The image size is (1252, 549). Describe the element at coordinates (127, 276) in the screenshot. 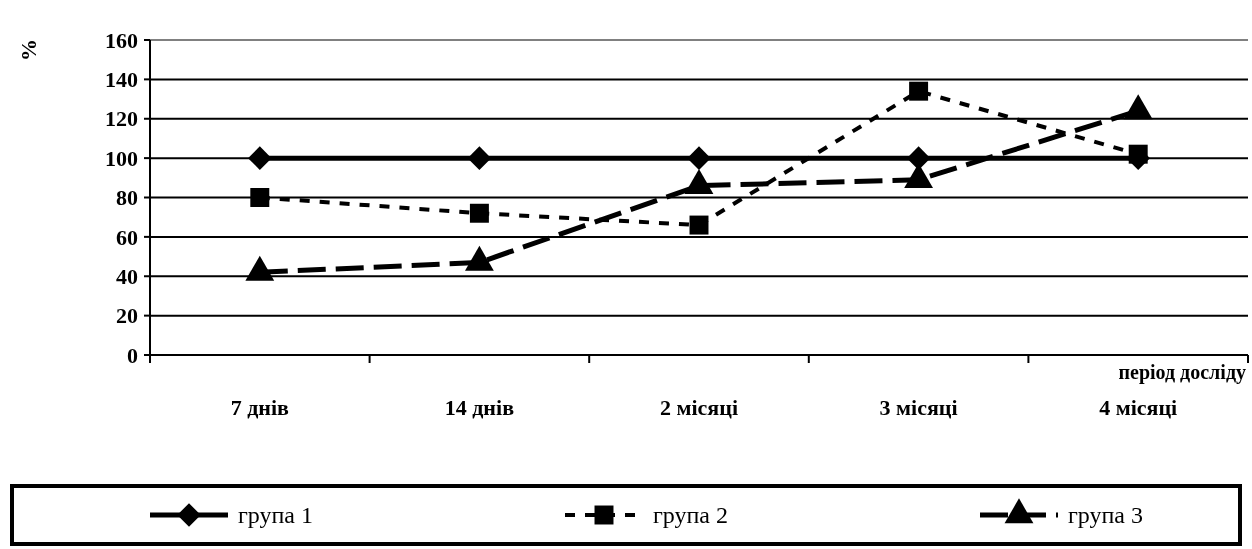

I see `y-tick-label: 40` at that location.